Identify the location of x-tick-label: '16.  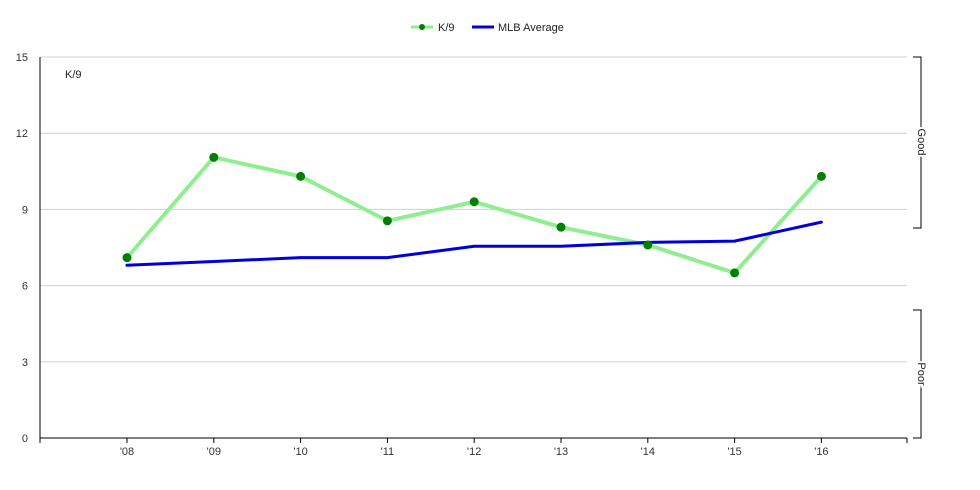
(821, 452).